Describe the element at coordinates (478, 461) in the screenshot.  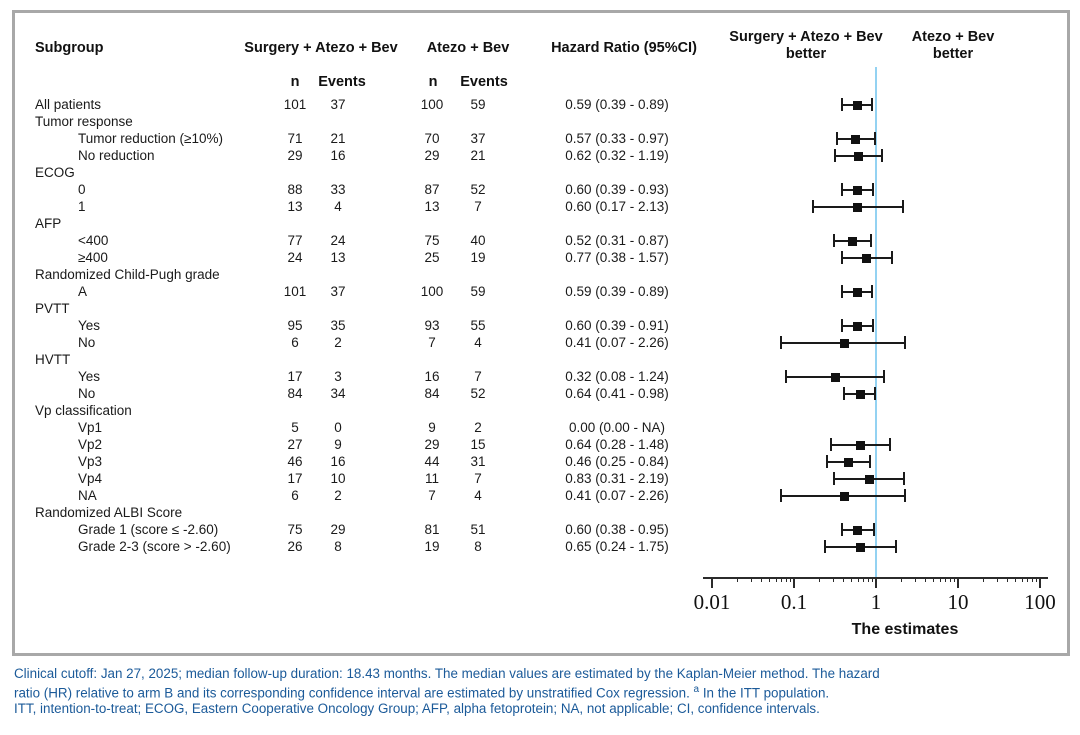
I see `events-cell-arm2: 31` at that location.